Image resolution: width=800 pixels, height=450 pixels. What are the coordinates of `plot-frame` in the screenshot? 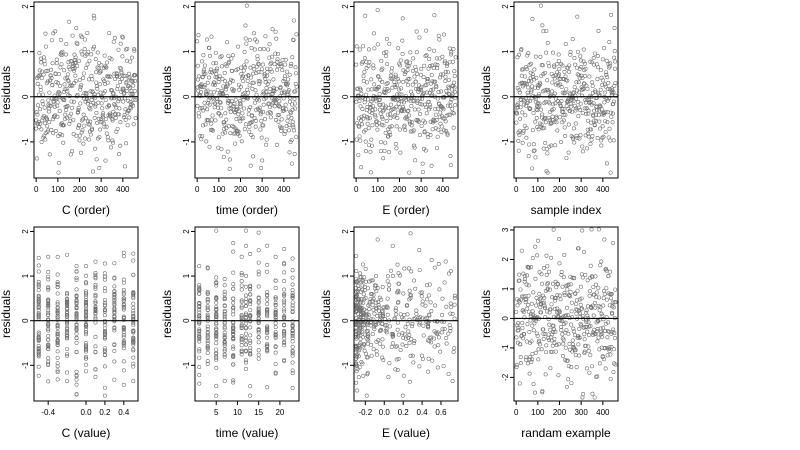 It's located at (86, 90).